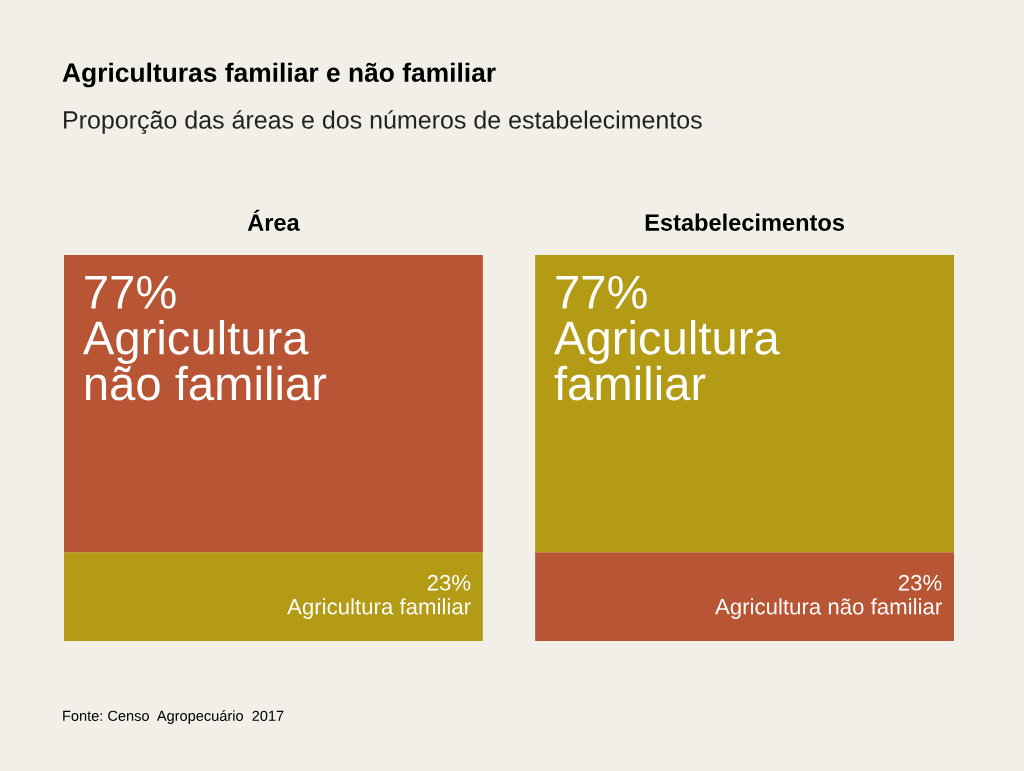 The height and width of the screenshot is (771, 1024). I want to click on x-tick-label: Estabelecimentos, so click(744, 222).